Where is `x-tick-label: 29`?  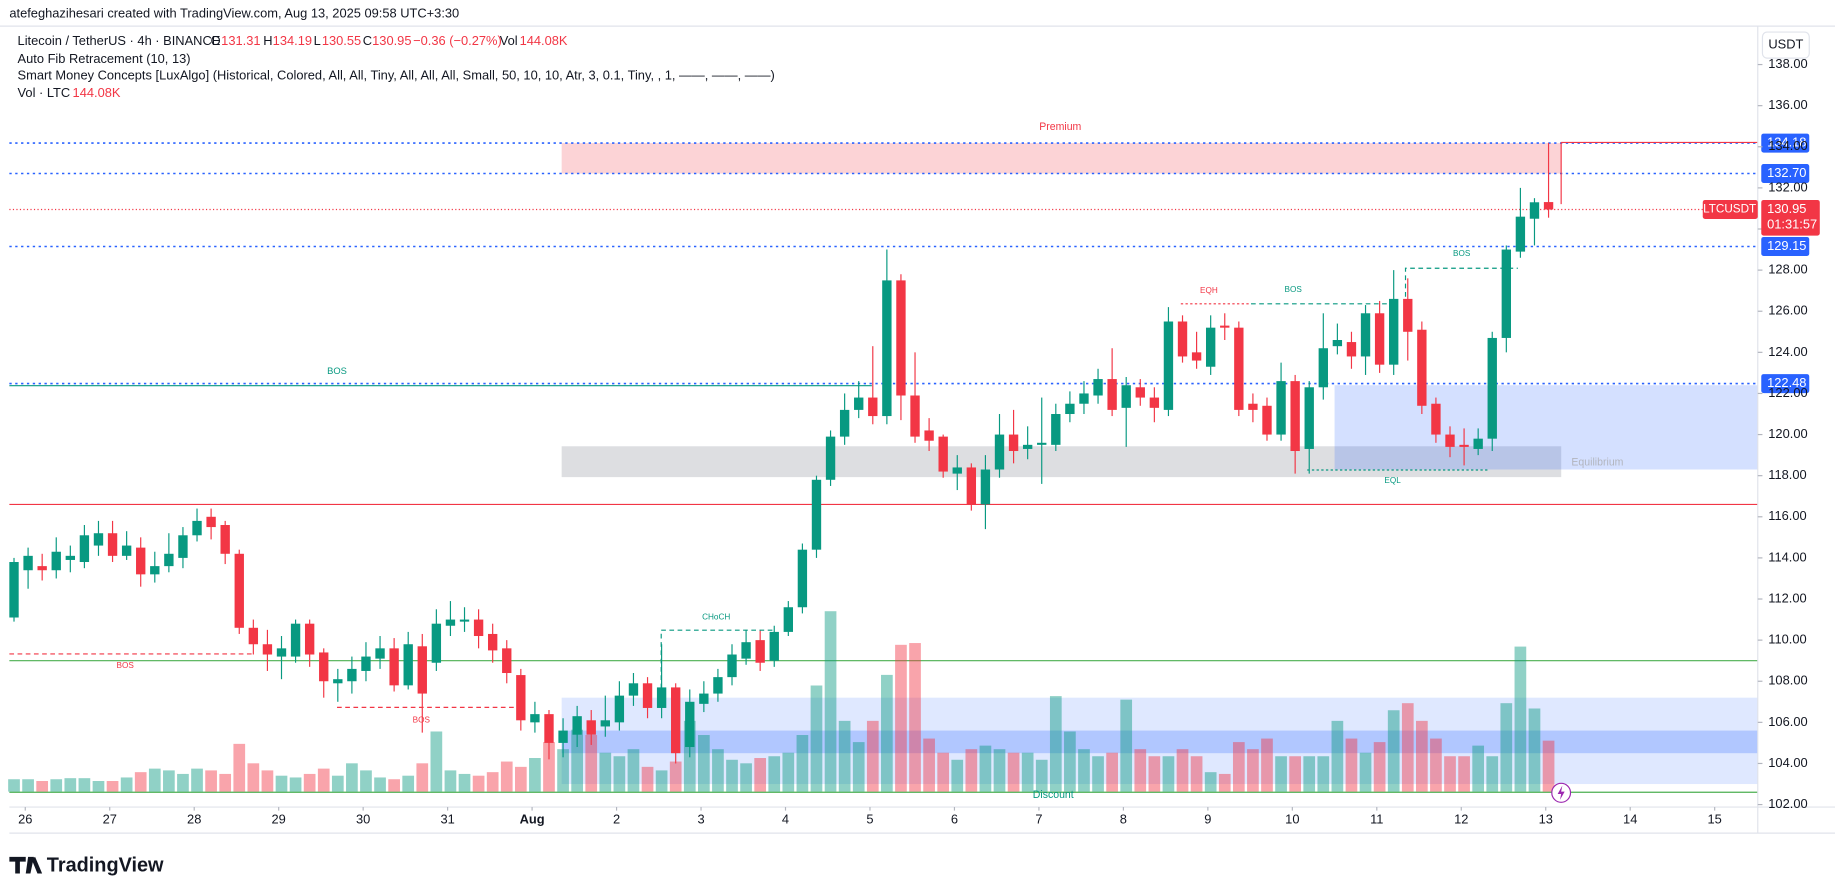 x-tick-label: 29 is located at coordinates (279, 818).